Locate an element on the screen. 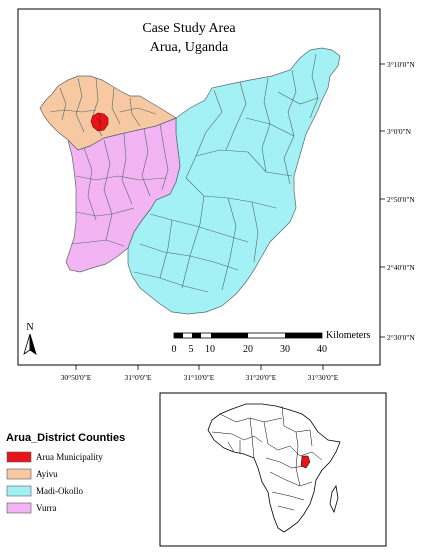  lon-label: 31°0'0"E is located at coordinates (138, 377).